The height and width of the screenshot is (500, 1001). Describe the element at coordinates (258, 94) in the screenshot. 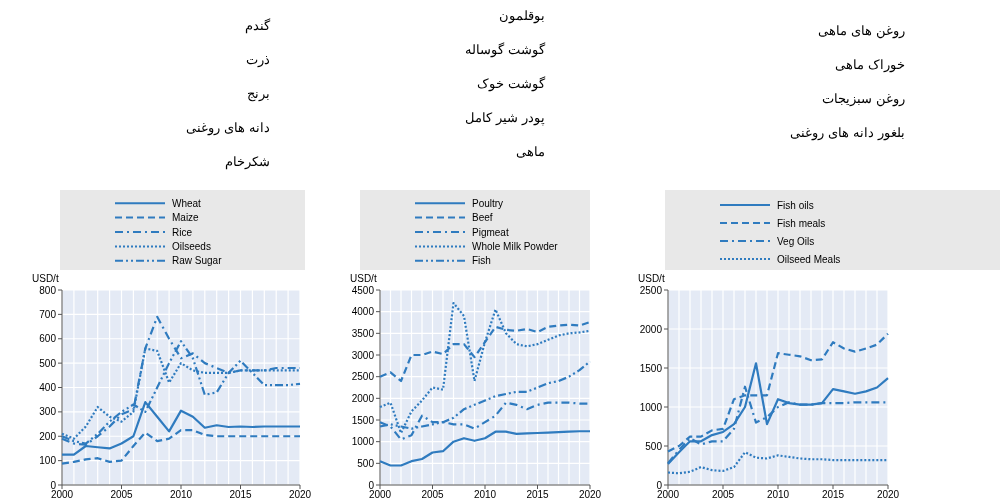

I see `text: برنج` at that location.